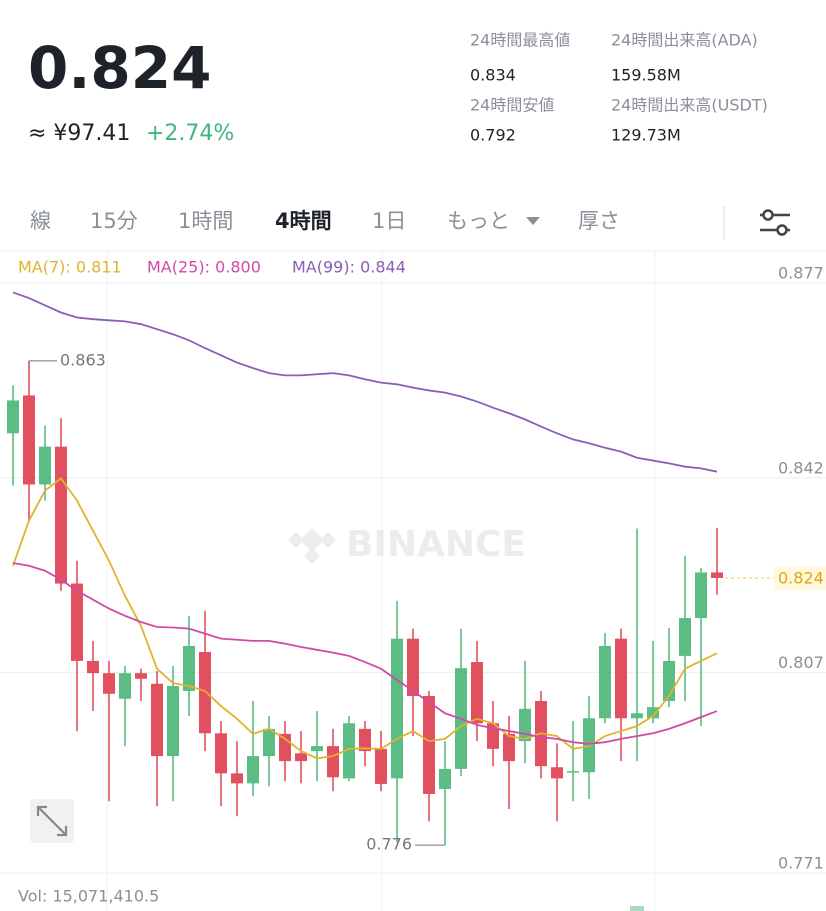 The image size is (826, 911). I want to click on stat-value: 129.73M, so click(646, 135).